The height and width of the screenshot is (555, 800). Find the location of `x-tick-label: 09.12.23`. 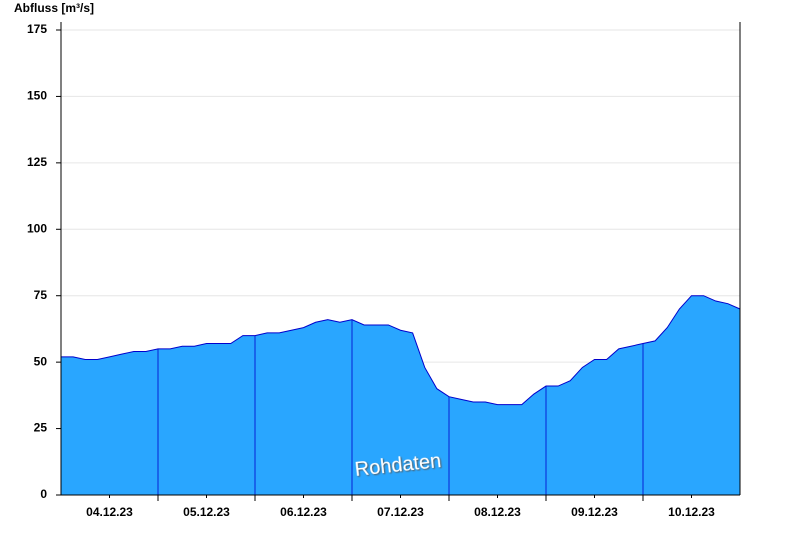

x-tick-label: 09.12.23 is located at coordinates (594, 512).